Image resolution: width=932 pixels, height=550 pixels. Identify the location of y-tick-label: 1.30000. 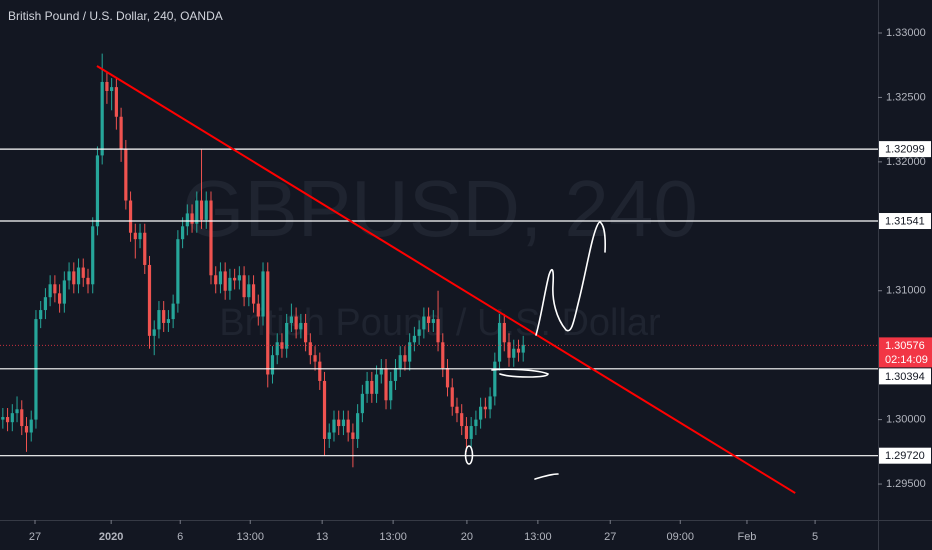
(906, 420).